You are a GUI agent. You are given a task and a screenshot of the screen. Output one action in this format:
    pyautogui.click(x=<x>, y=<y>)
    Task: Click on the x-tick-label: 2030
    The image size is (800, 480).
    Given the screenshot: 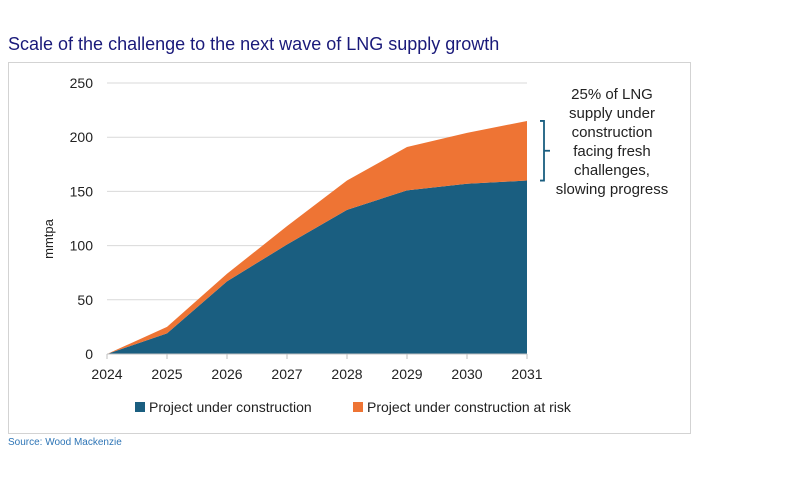 What is the action you would take?
    pyautogui.click(x=466, y=374)
    